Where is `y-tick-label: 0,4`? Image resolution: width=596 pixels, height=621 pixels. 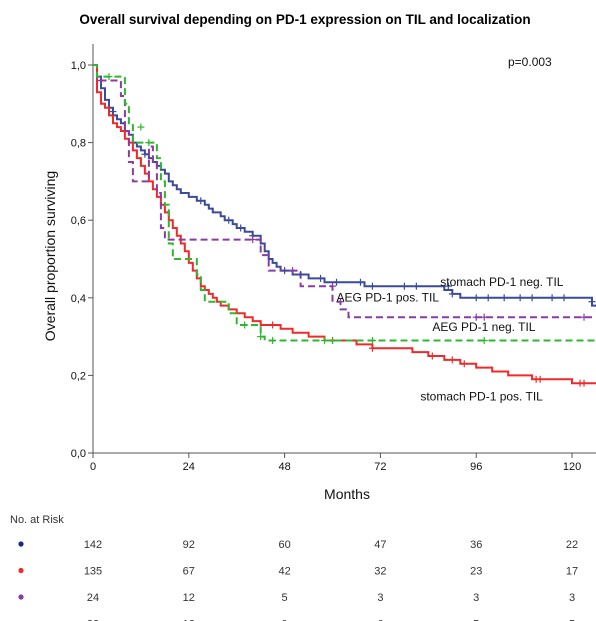 y-tick-label: 0,4 is located at coordinates (78, 299).